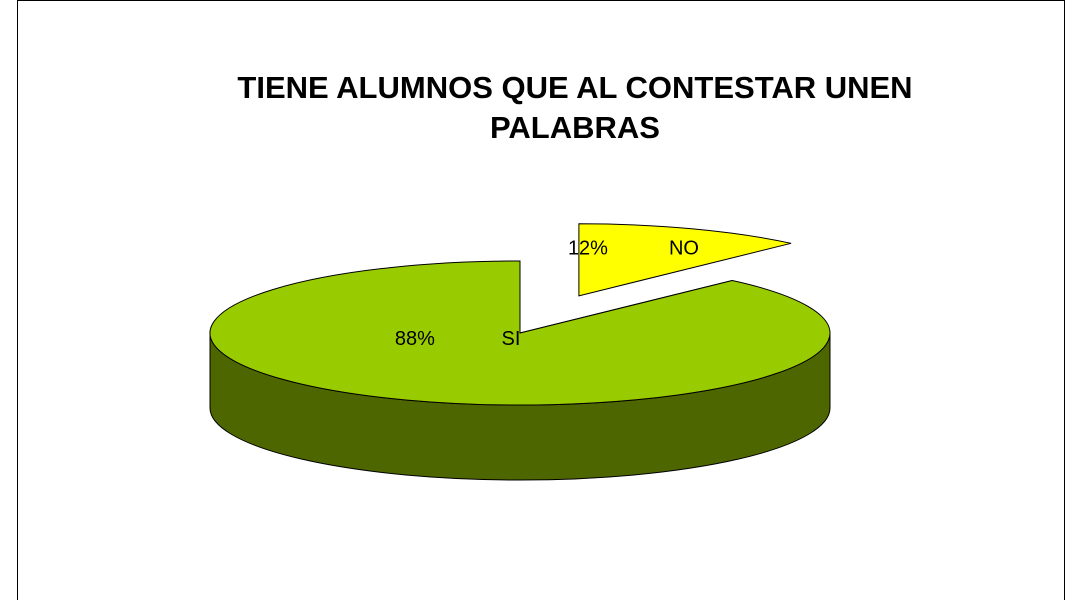 This screenshot has width=1082, height=600. I want to click on category-label: NO, so click(684, 248).